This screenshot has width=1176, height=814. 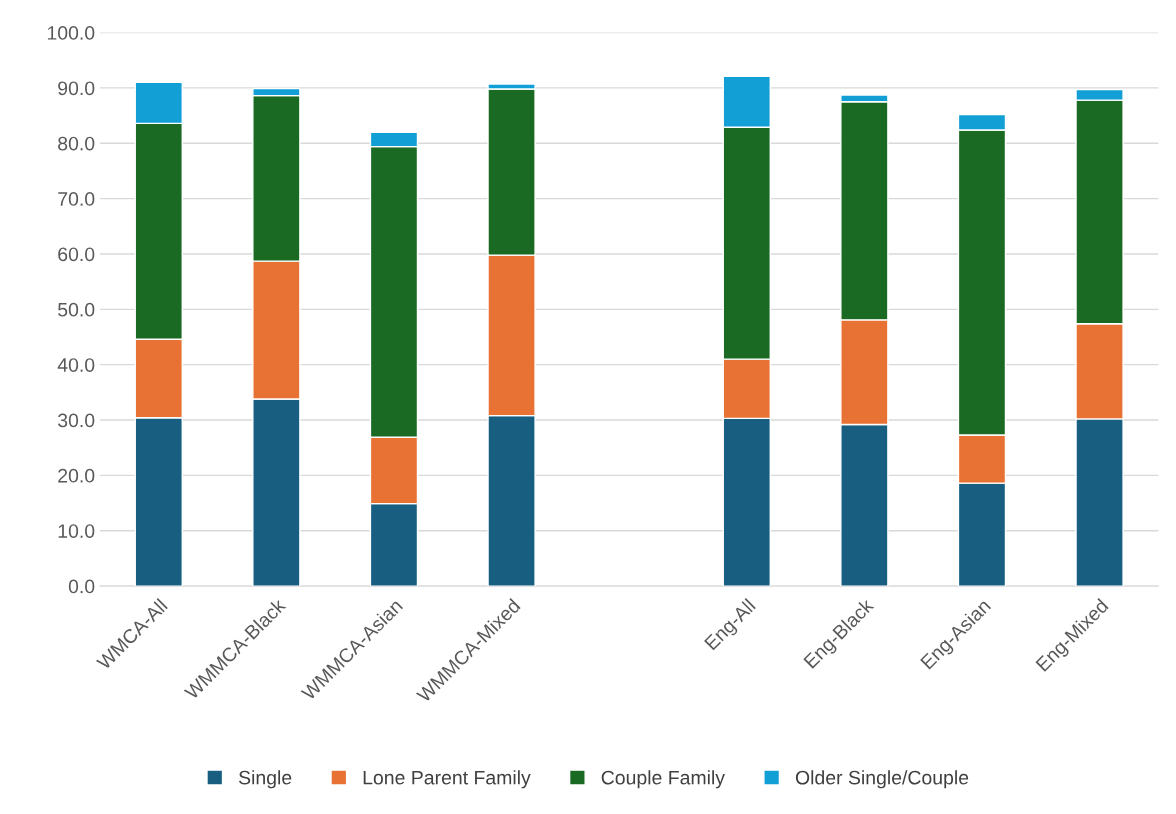 I want to click on legend-label: Single, so click(x=265, y=779).